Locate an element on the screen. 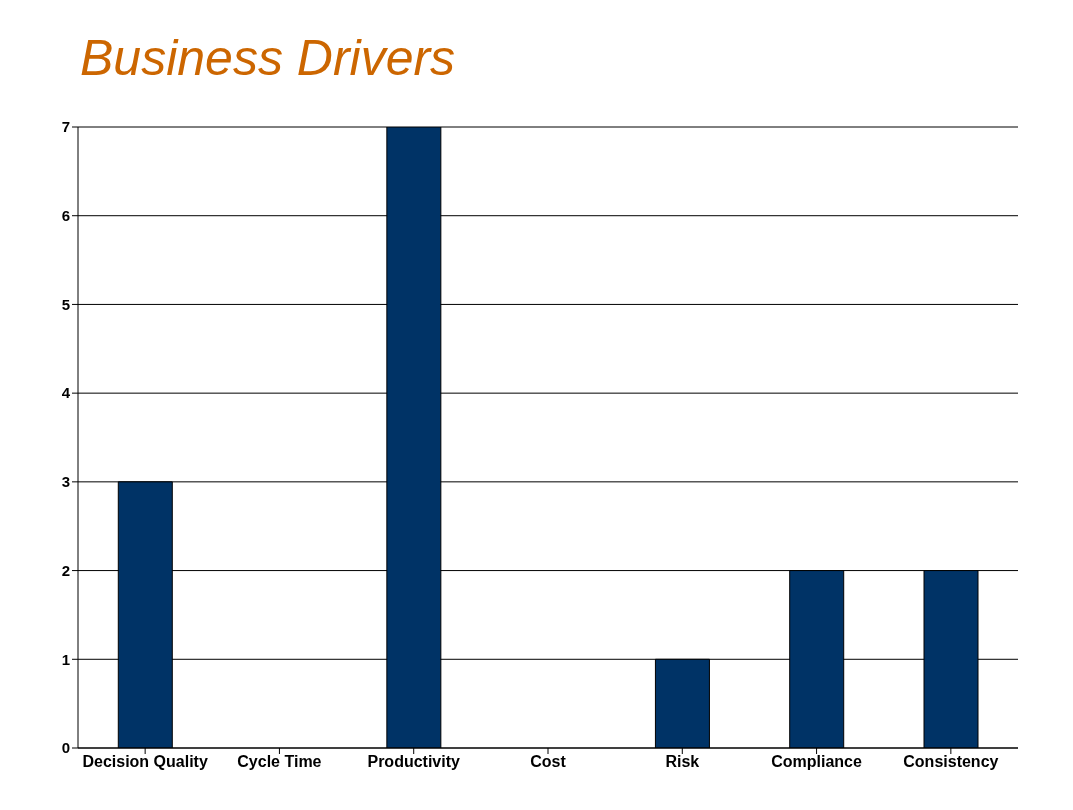 This screenshot has height=810, width=1073. y-tick-label: 4 is located at coordinates (66, 393).